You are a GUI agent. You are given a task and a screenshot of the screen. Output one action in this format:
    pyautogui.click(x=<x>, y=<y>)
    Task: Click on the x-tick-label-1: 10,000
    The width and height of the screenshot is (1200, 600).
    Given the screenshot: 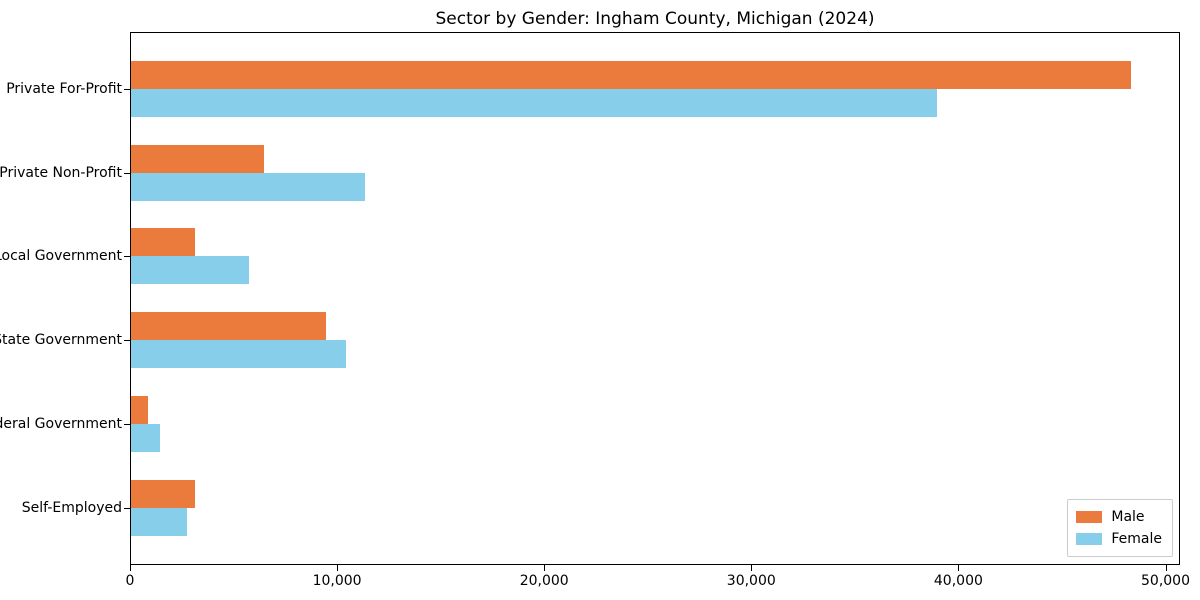 What is the action you would take?
    pyautogui.click(x=337, y=581)
    